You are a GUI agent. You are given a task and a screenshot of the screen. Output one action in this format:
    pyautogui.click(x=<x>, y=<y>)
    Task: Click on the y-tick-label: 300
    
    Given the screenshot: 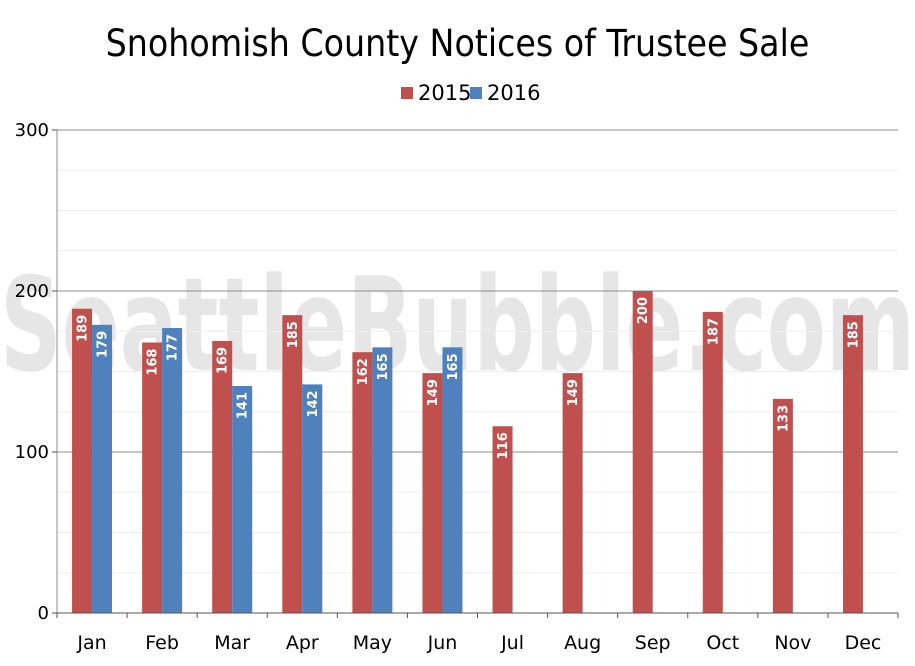 What is the action you would take?
    pyautogui.click(x=32, y=130)
    